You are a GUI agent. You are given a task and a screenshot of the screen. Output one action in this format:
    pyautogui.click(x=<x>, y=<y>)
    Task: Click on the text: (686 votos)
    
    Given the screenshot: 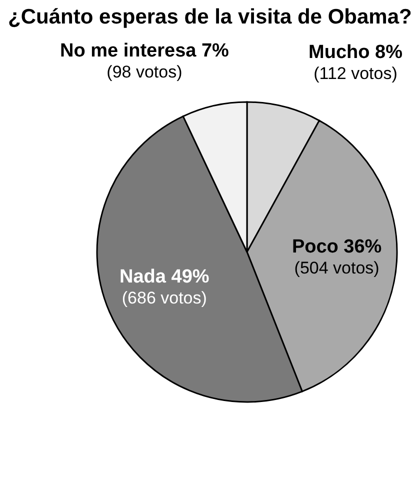 What is the action you would take?
    pyautogui.click(x=164, y=298)
    